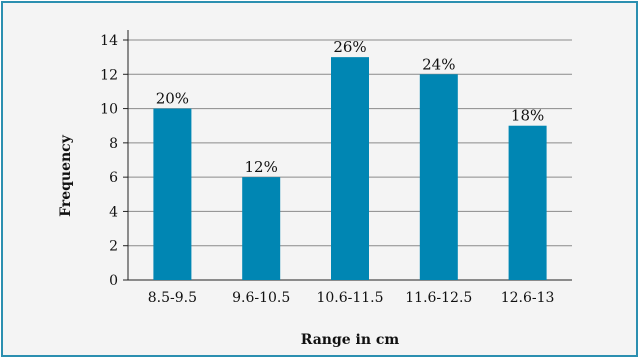 This screenshot has height=358, width=639. Describe the element at coordinates (349, 47) in the screenshot. I see `data-label-2: 26%` at that location.